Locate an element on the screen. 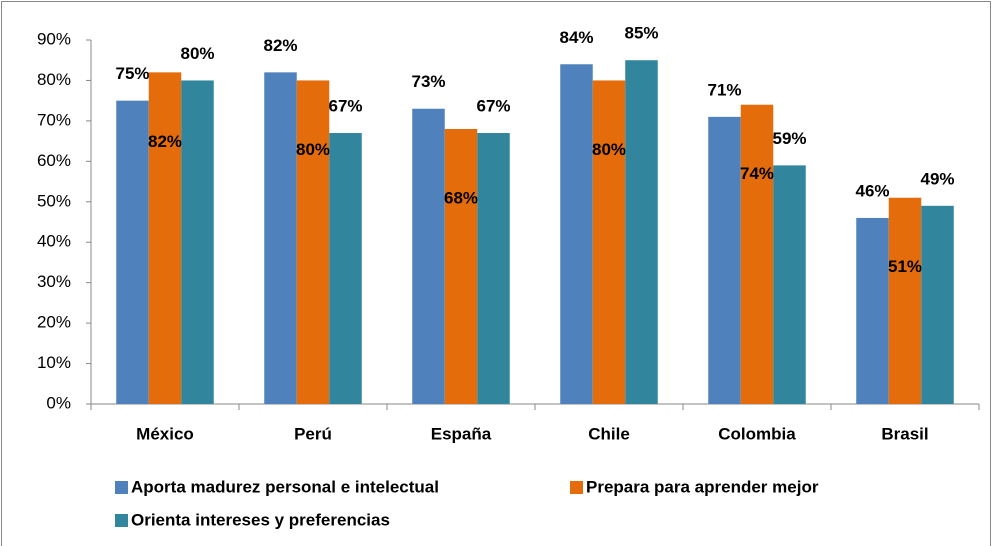 This screenshot has width=992, height=546. data-label: 46% is located at coordinates (872, 190).